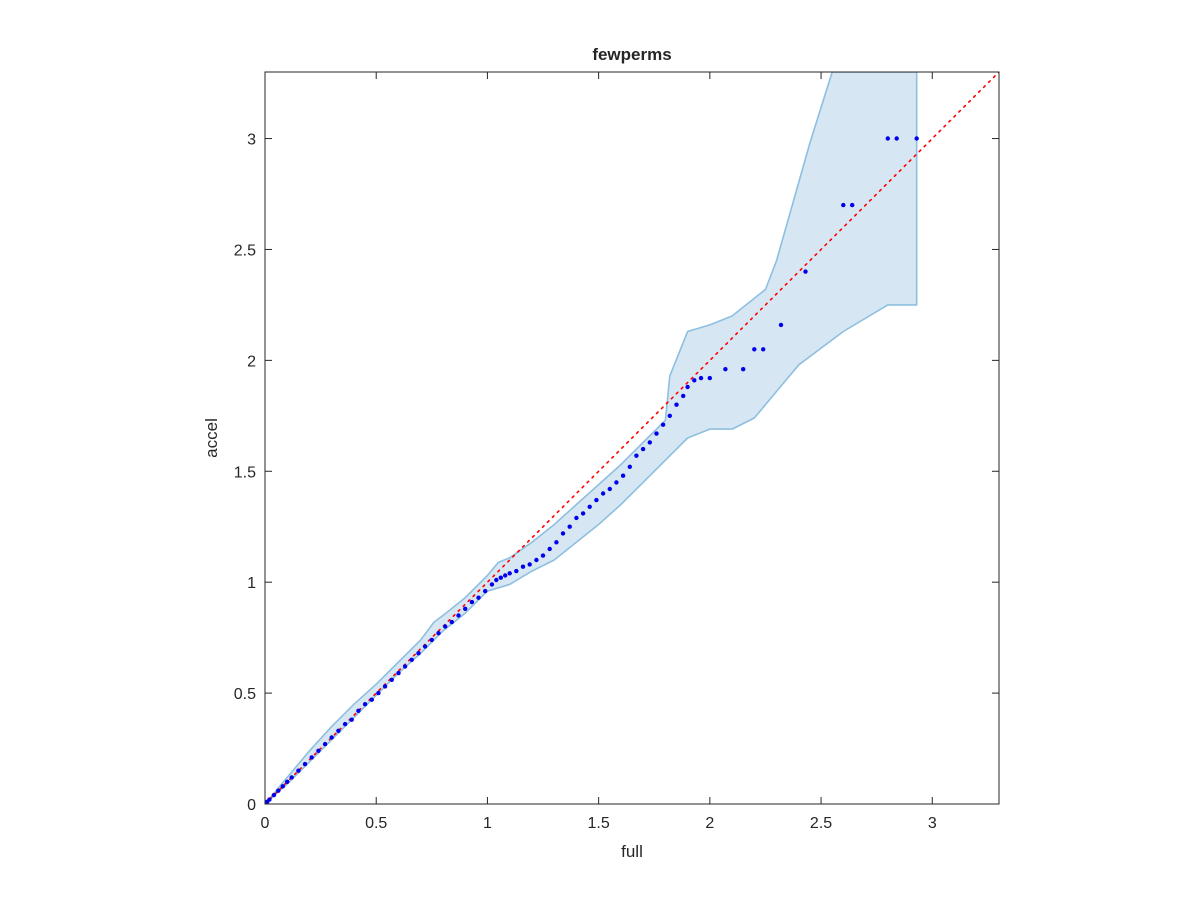 This screenshot has height=900, width=1200. I want to click on chart-title: fewperms, so click(631, 54).